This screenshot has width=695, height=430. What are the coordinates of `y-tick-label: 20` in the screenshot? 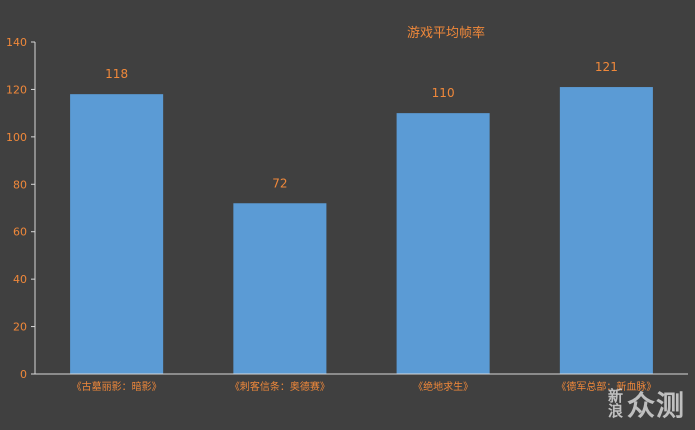 It's located at (20, 327).